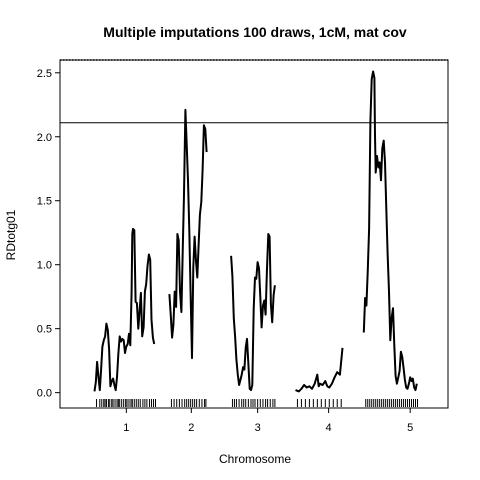 The image size is (480, 480). I want to click on y-tick-label: 0.5, so click(44, 330).